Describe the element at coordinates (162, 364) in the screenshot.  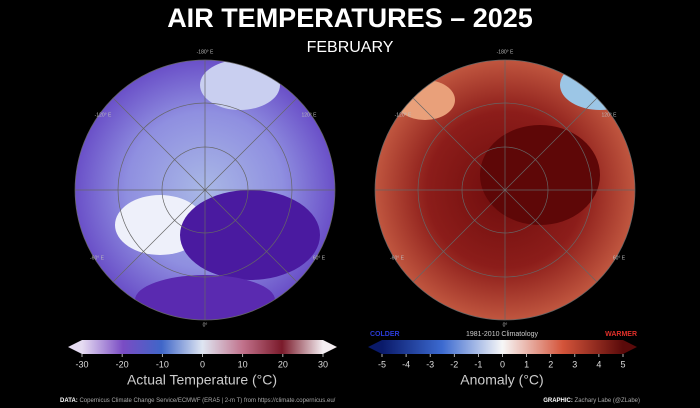
I see `colorbar-tick-label: -10` at that location.